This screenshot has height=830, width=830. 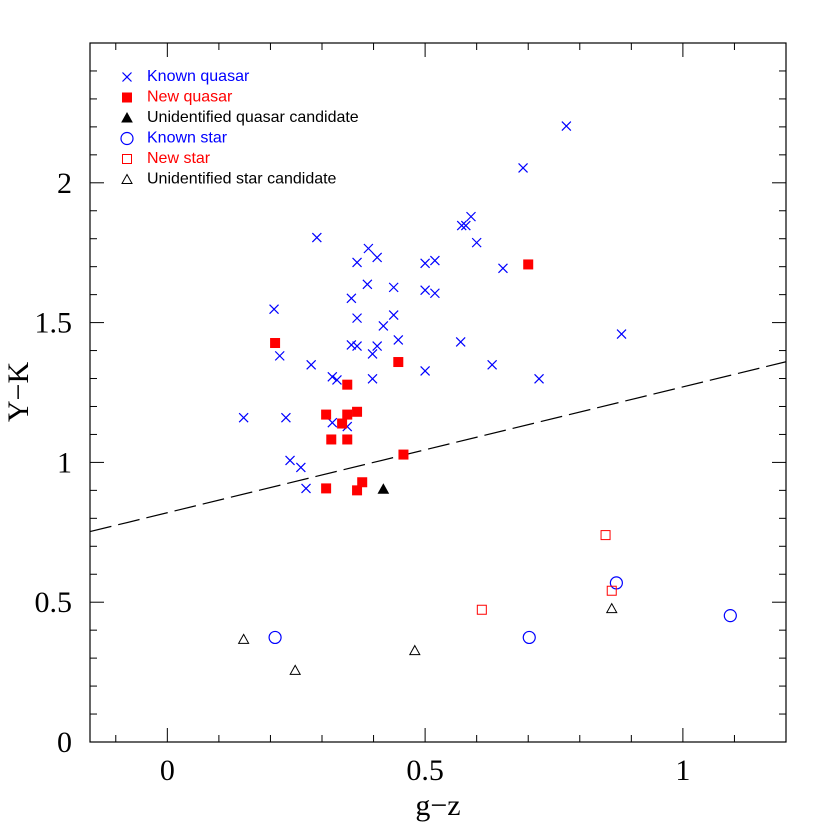 What do you see at coordinates (253, 117) in the screenshot?
I see `legend-label: Unidentified quasar candidate` at bounding box center [253, 117].